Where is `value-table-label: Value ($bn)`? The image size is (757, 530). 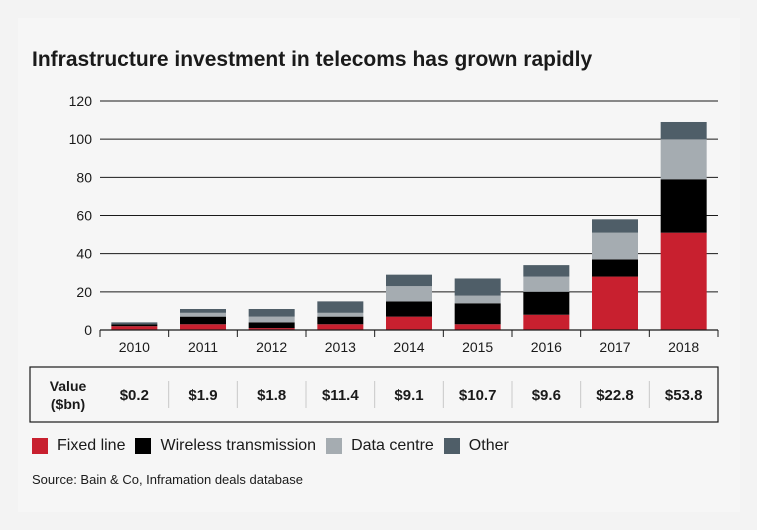
value-table-label: Value ($bn) is located at coordinates (68, 395).